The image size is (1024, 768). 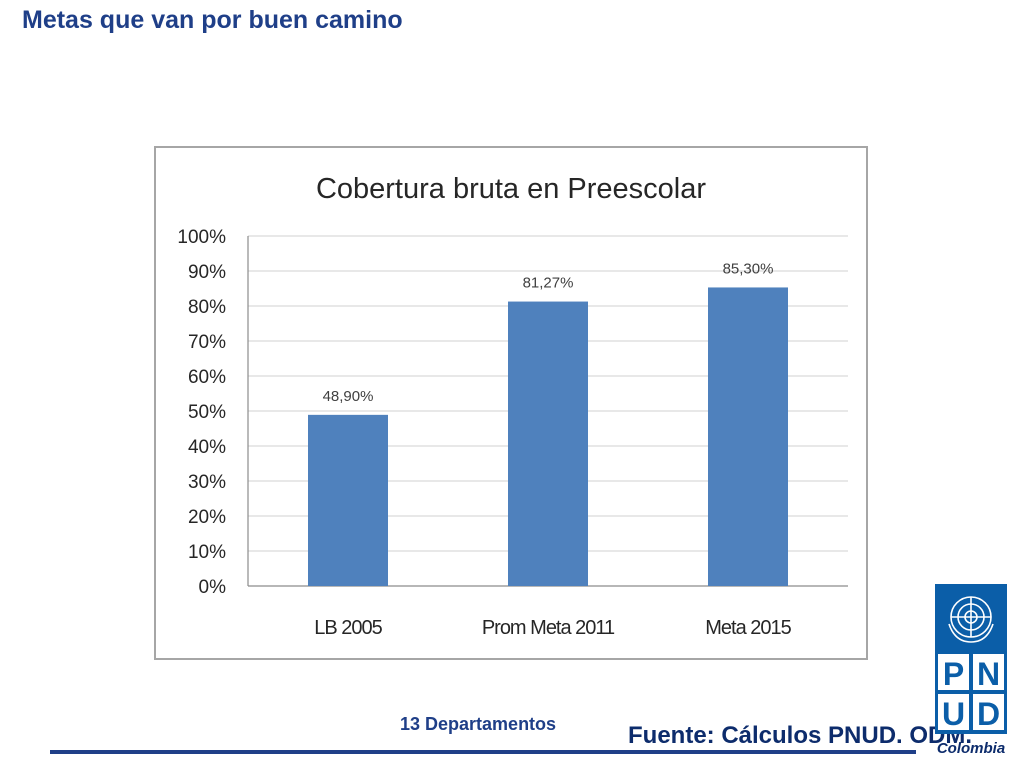 I want to click on y-tick-label: 90%, so click(x=207, y=272).